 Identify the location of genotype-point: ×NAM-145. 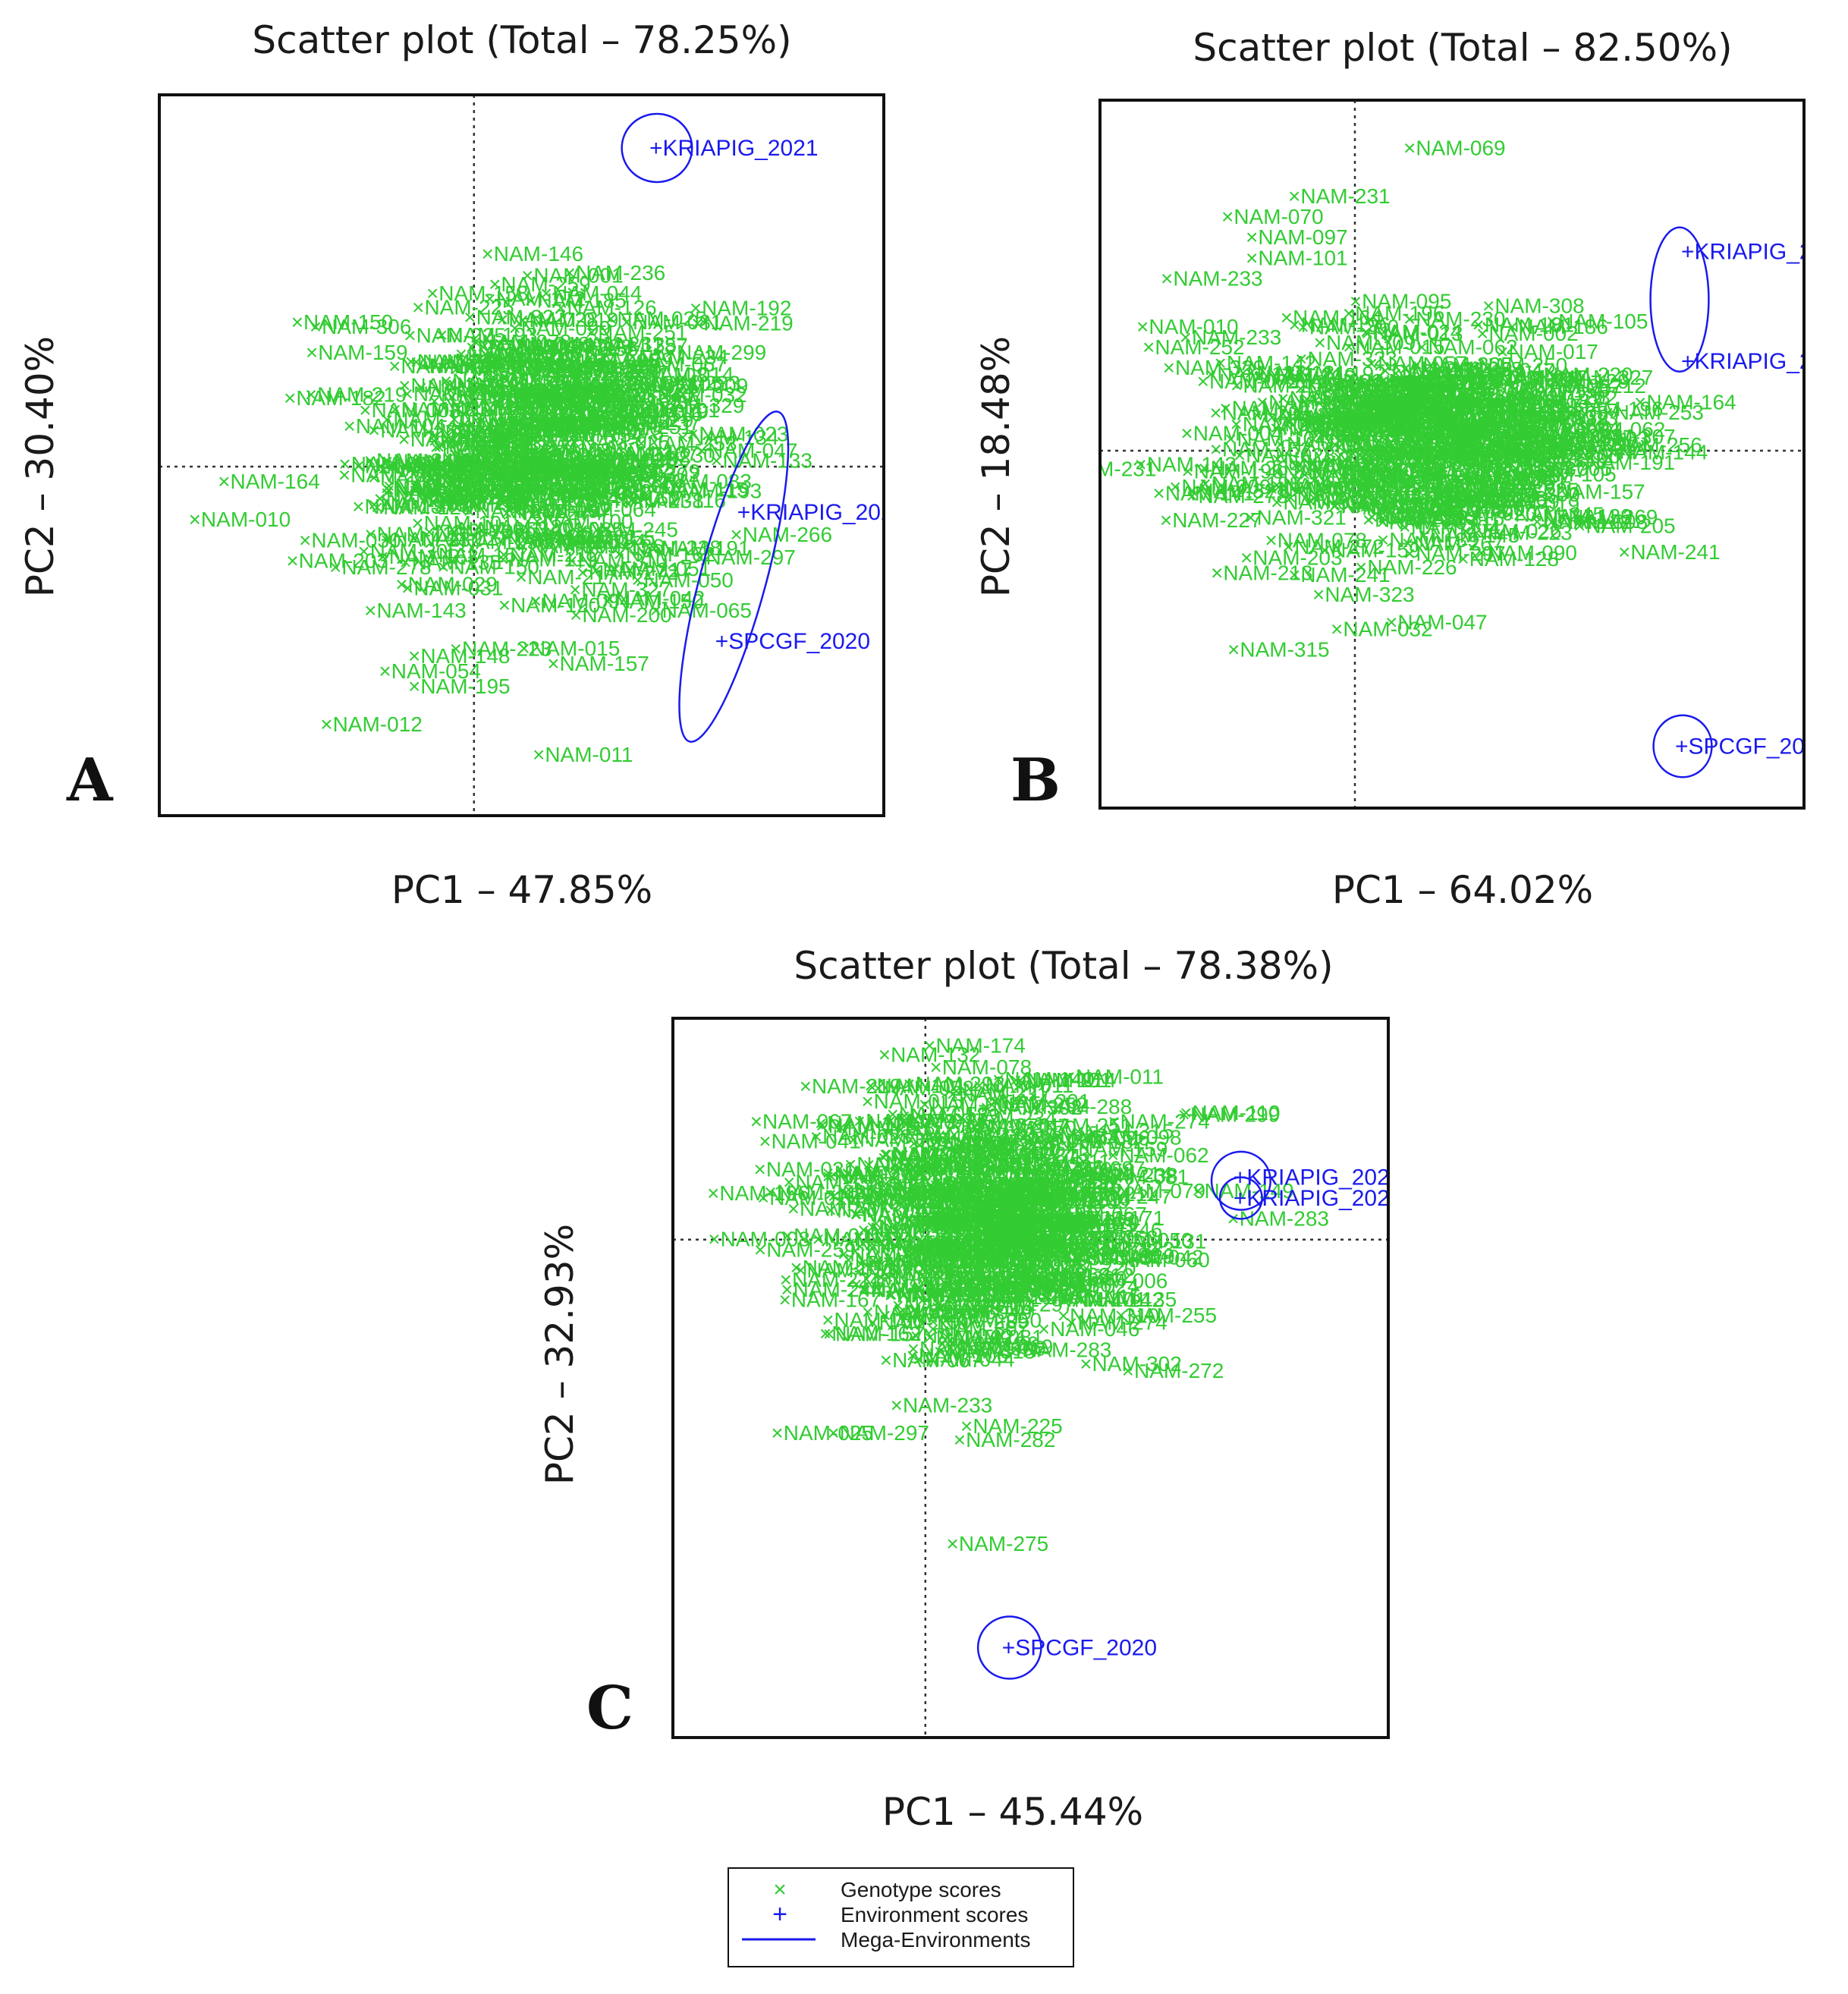
(1469, 535).